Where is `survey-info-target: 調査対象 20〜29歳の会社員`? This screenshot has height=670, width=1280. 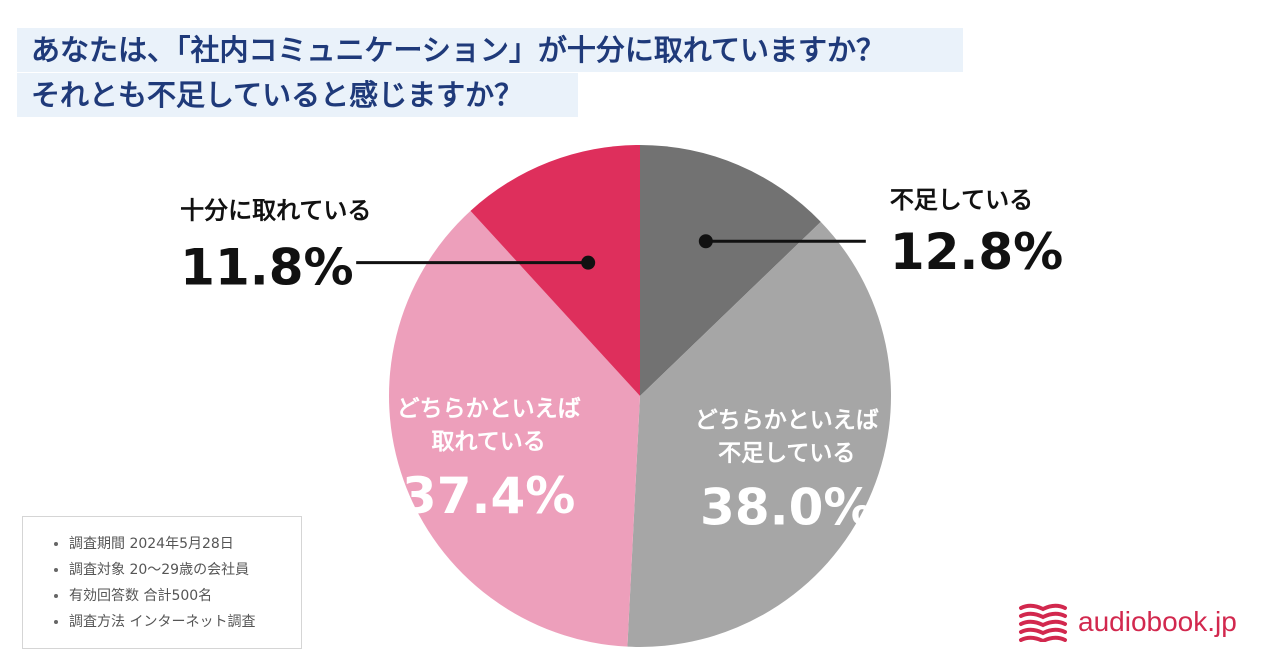
survey-info-target: 調査対象 20〜29歳の会社員 is located at coordinates (185, 570).